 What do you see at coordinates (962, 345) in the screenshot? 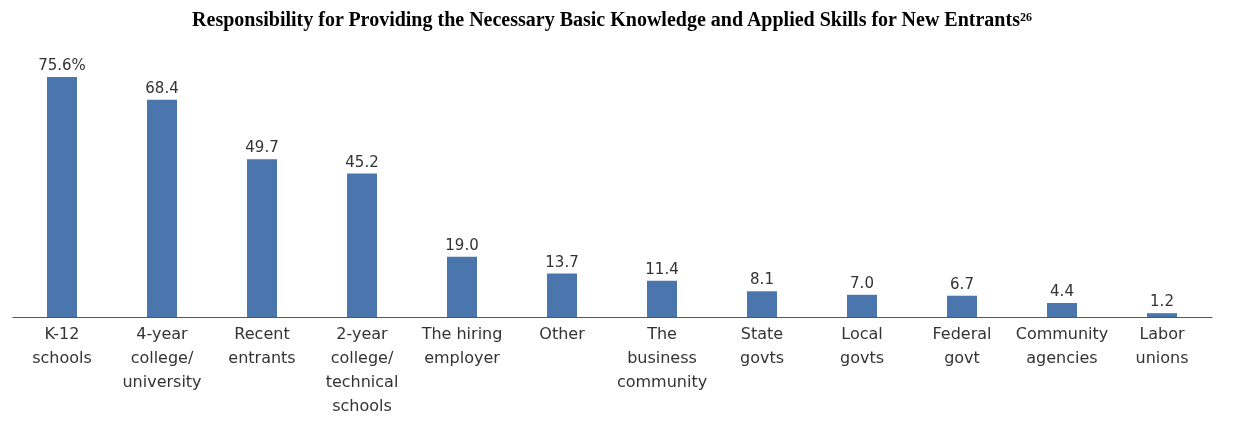
I see `x-tick-label: Federal govt` at bounding box center [962, 345].